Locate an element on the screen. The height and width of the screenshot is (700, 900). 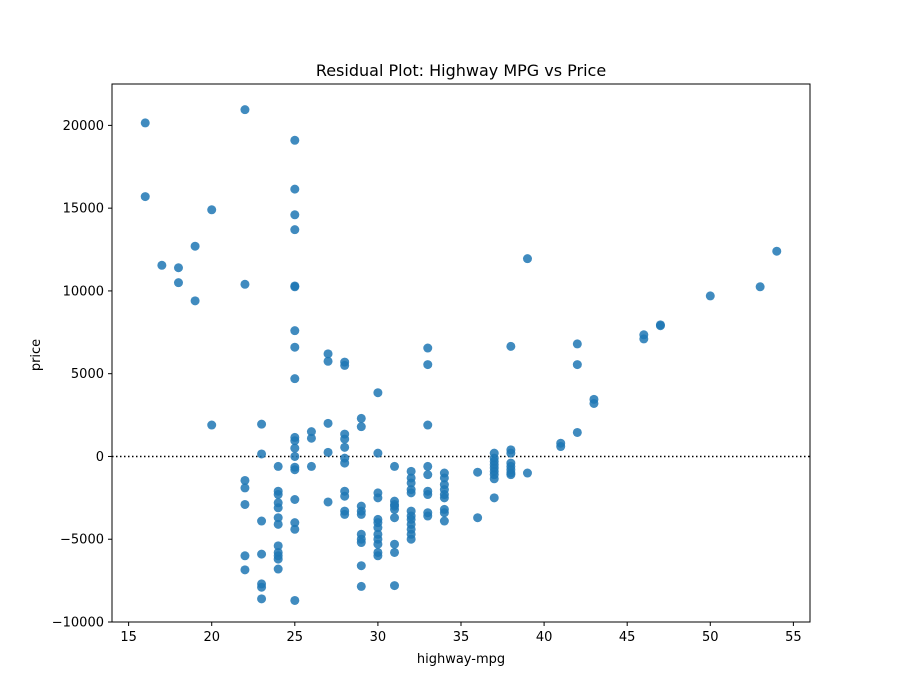
y-tick-label: 15000 is located at coordinates (83, 209).